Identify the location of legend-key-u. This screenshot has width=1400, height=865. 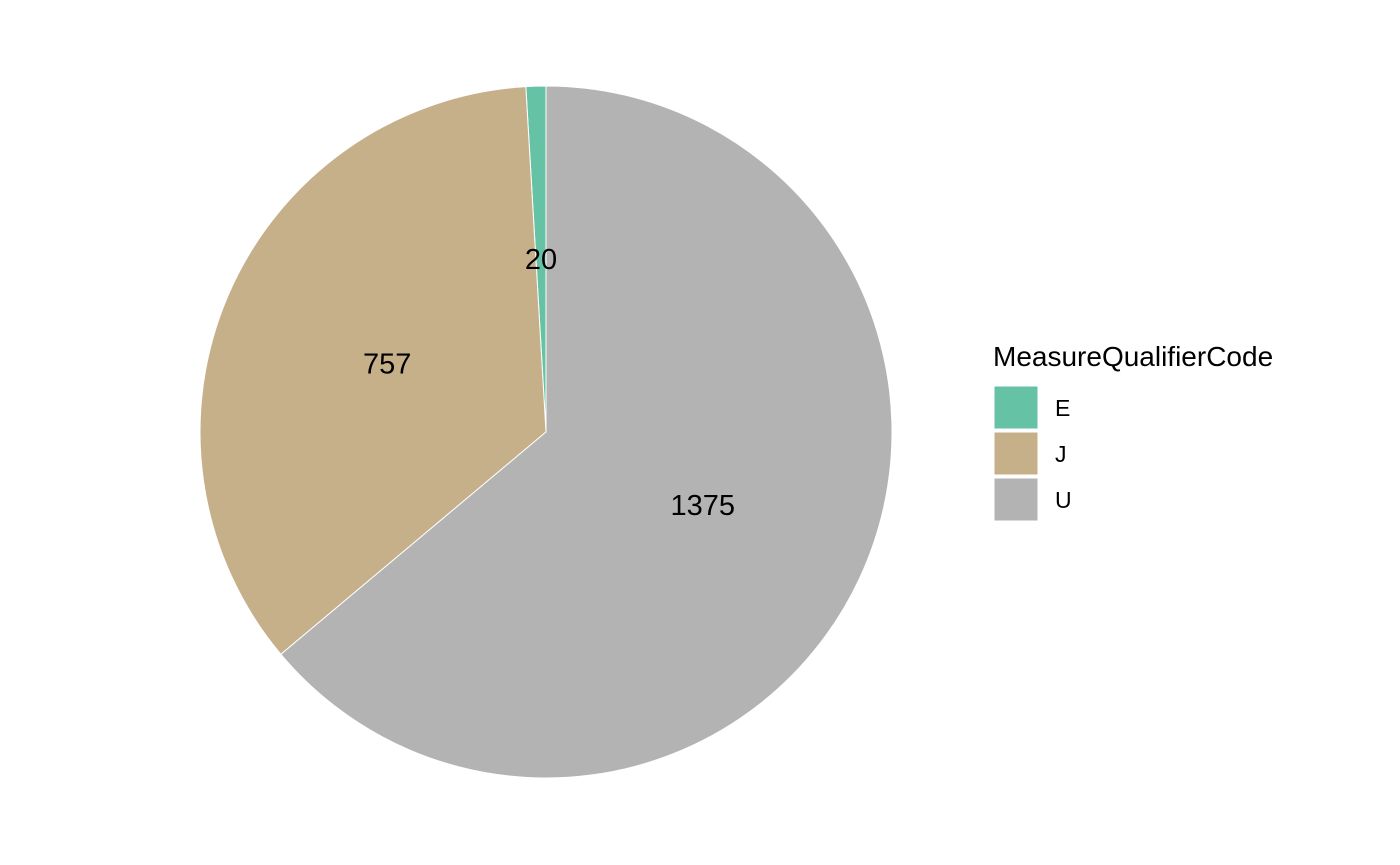
(1016, 499).